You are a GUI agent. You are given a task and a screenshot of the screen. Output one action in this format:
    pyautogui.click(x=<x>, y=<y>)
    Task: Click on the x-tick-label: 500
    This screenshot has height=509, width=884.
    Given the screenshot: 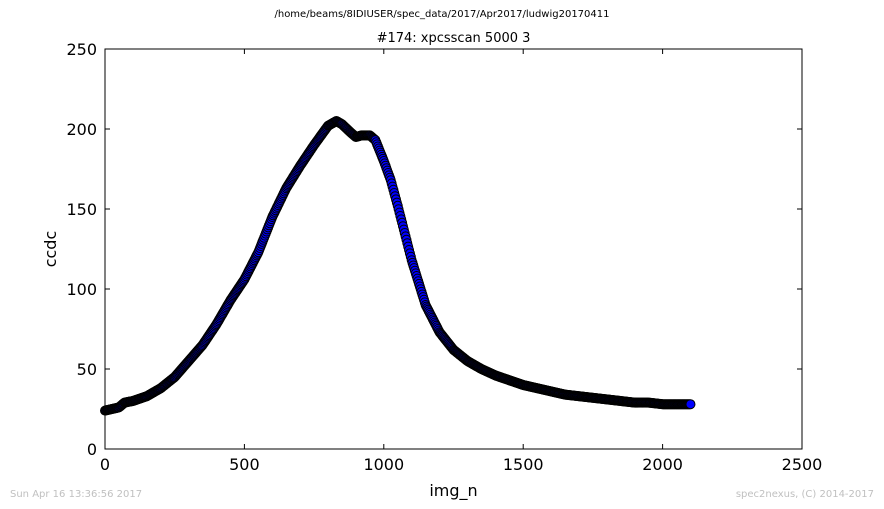 What is the action you would take?
    pyautogui.click(x=244, y=464)
    